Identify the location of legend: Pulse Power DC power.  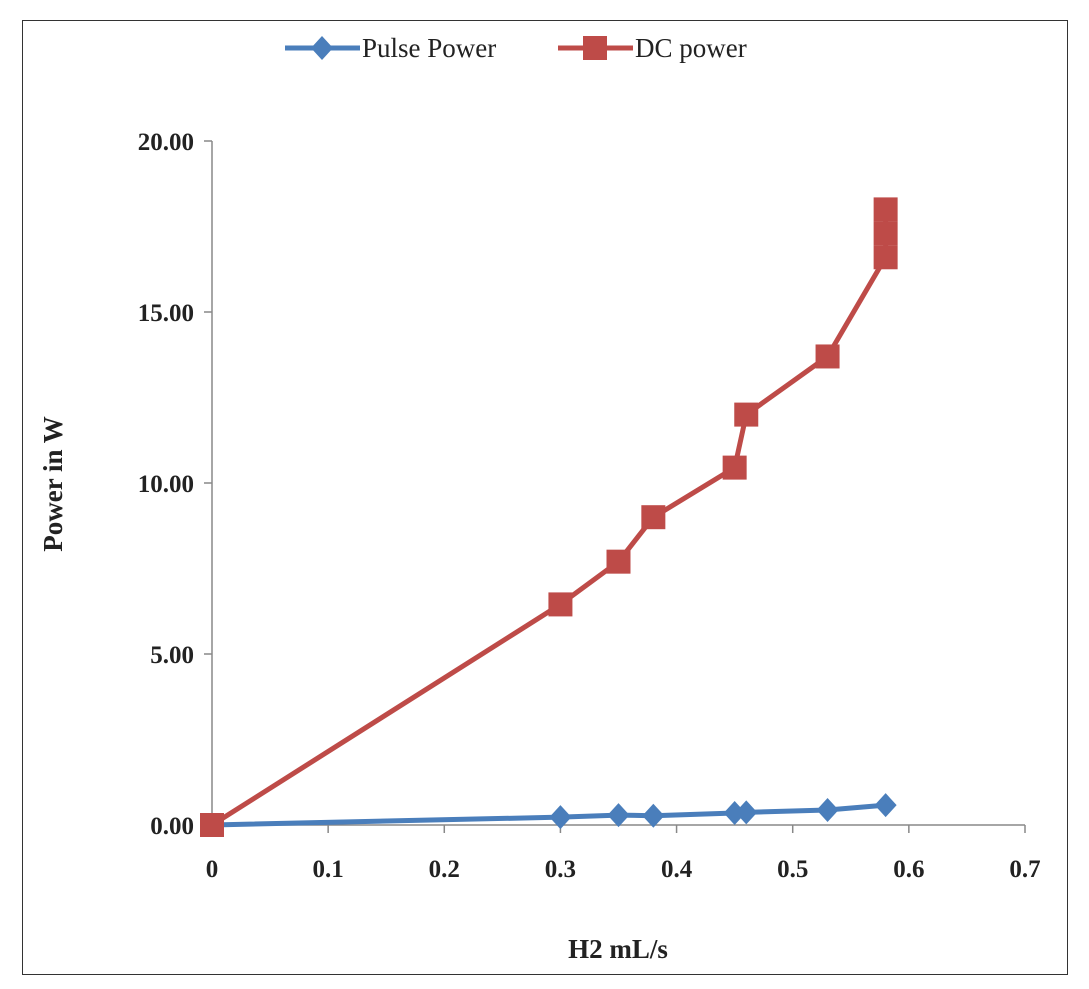
(516, 48).